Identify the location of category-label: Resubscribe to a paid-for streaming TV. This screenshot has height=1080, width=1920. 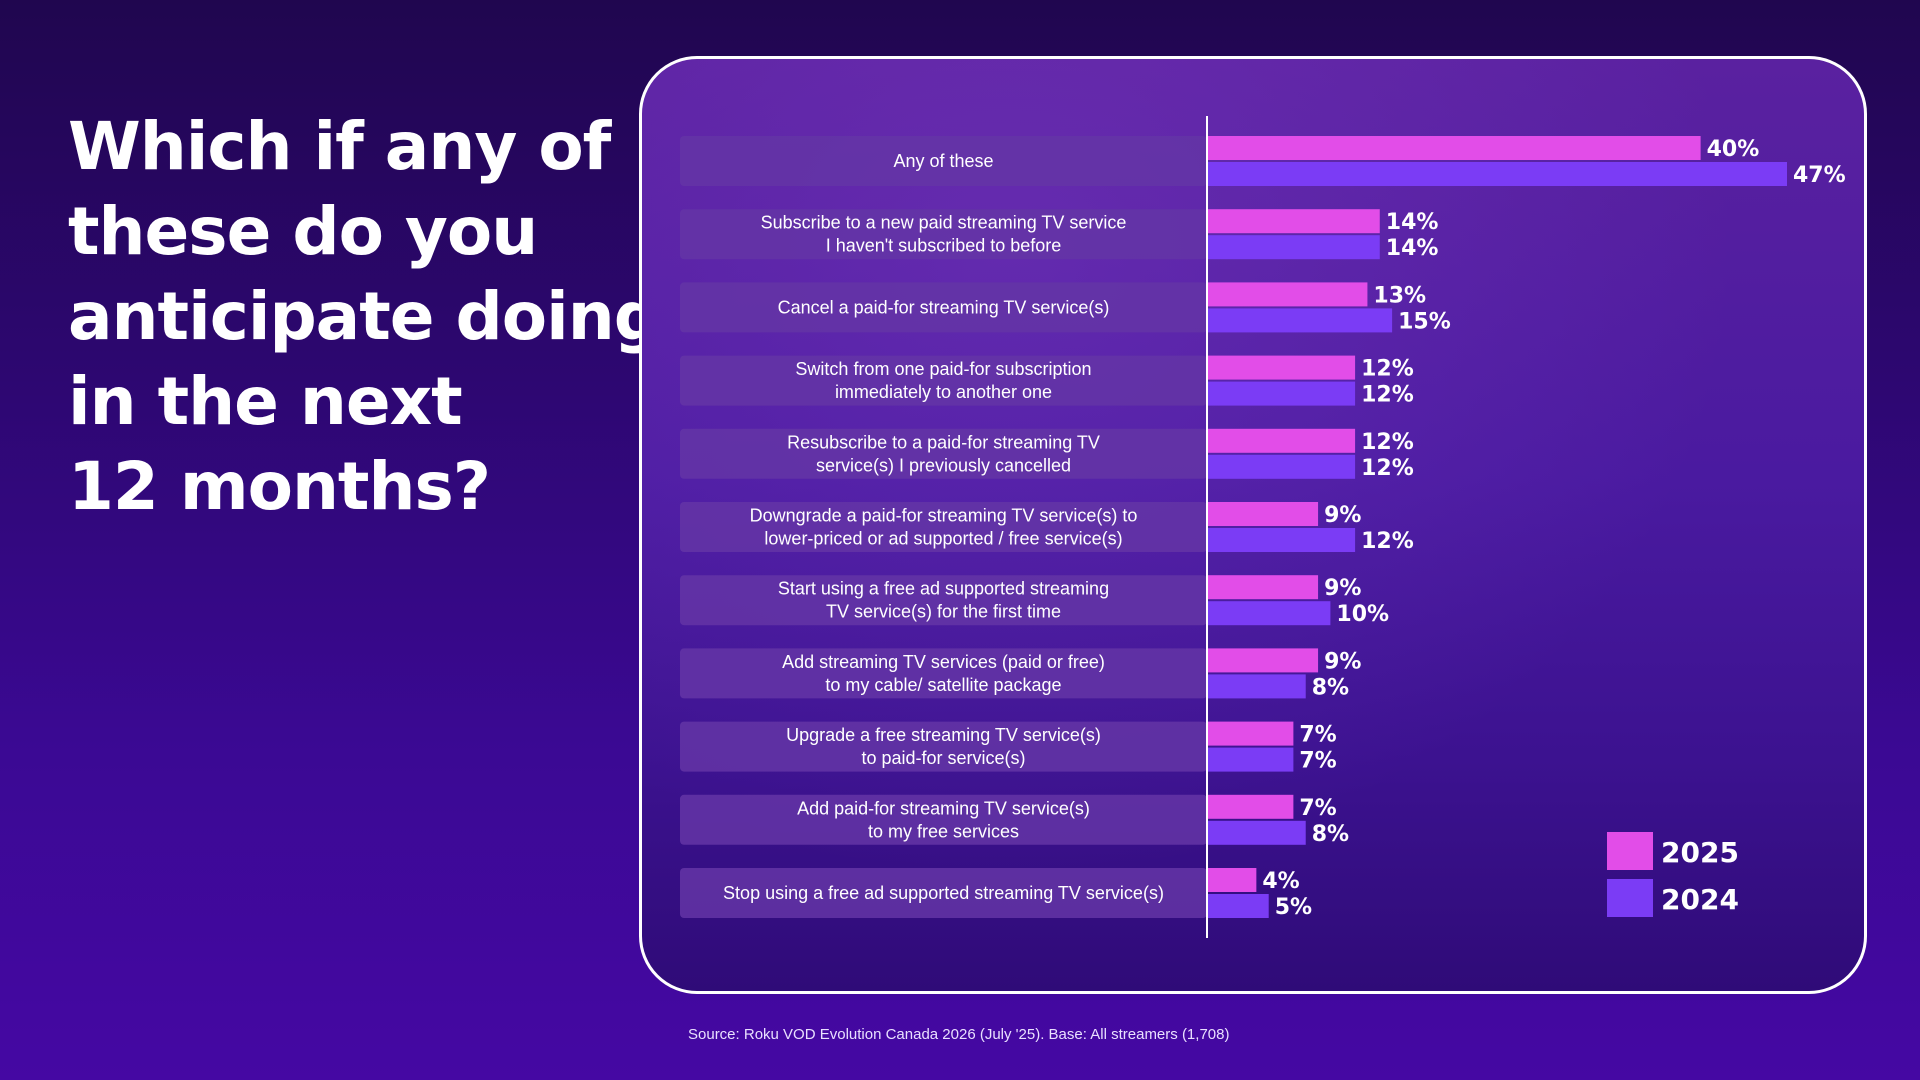
(943, 442).